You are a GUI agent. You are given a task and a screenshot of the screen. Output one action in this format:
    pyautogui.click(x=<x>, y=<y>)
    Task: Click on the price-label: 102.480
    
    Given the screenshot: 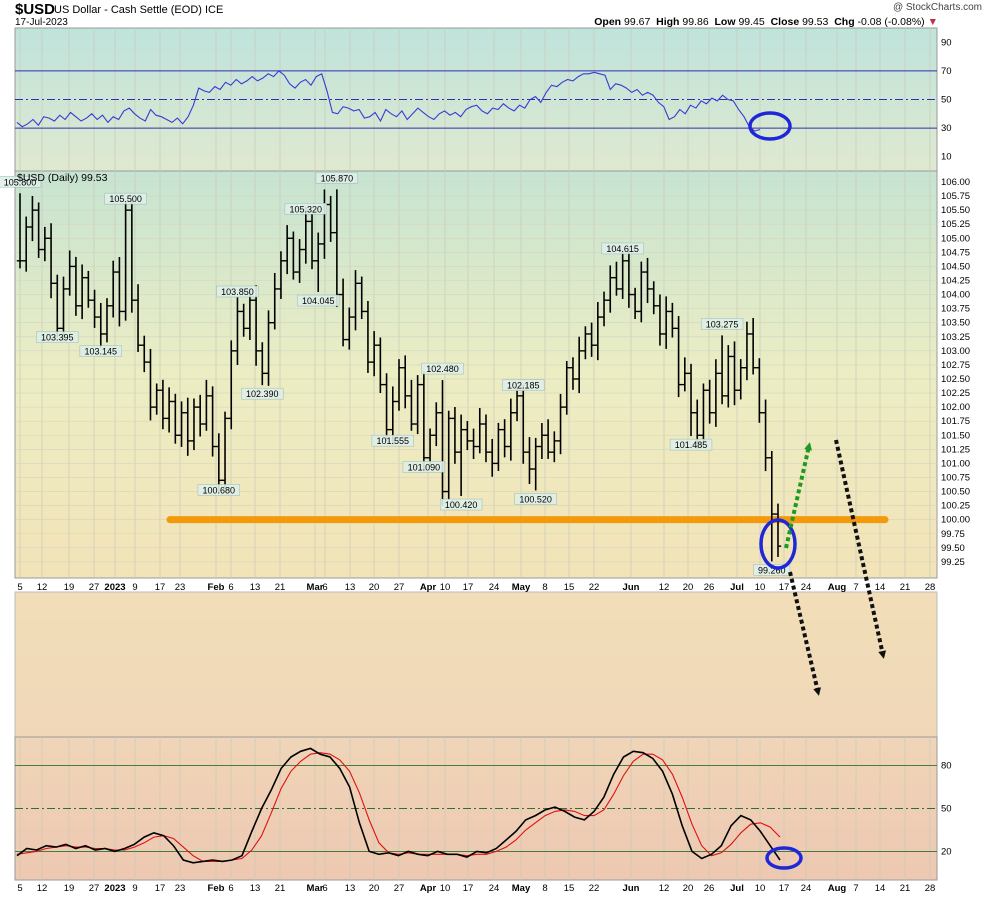 What is the action you would take?
    pyautogui.click(x=442, y=369)
    